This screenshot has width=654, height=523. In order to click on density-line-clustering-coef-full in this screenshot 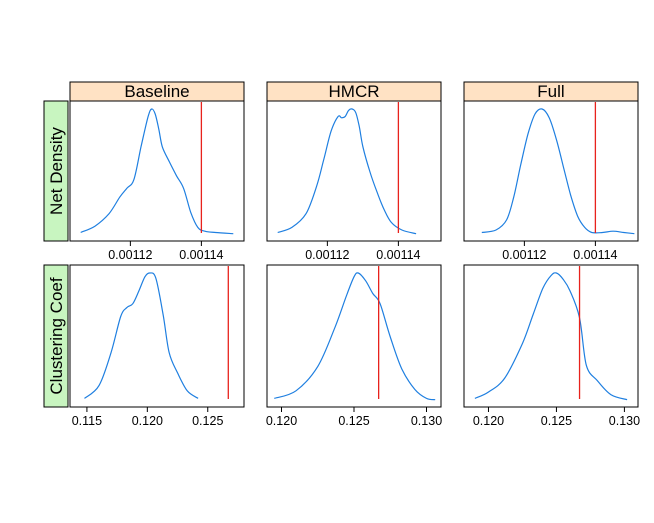, I will do `click(551, 336)`.